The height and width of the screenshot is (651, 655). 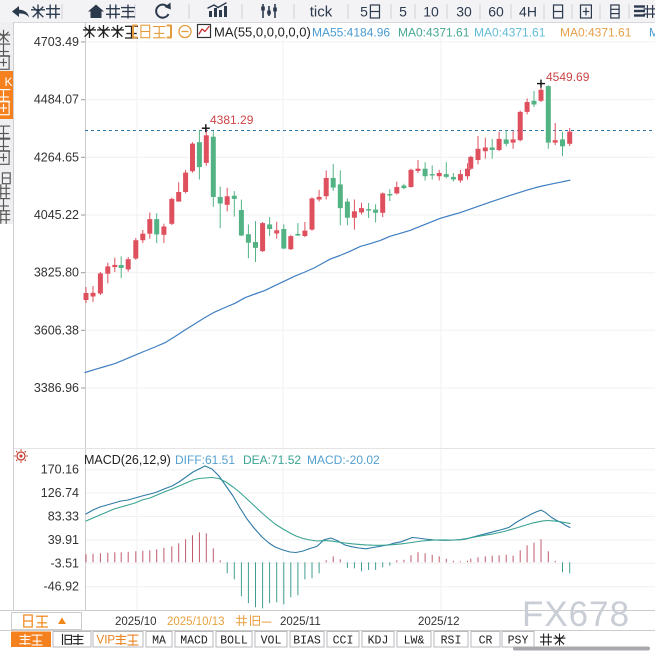 What do you see at coordinates (486, 641) in the screenshot?
I see `svg-text: CR` at bounding box center [486, 641].